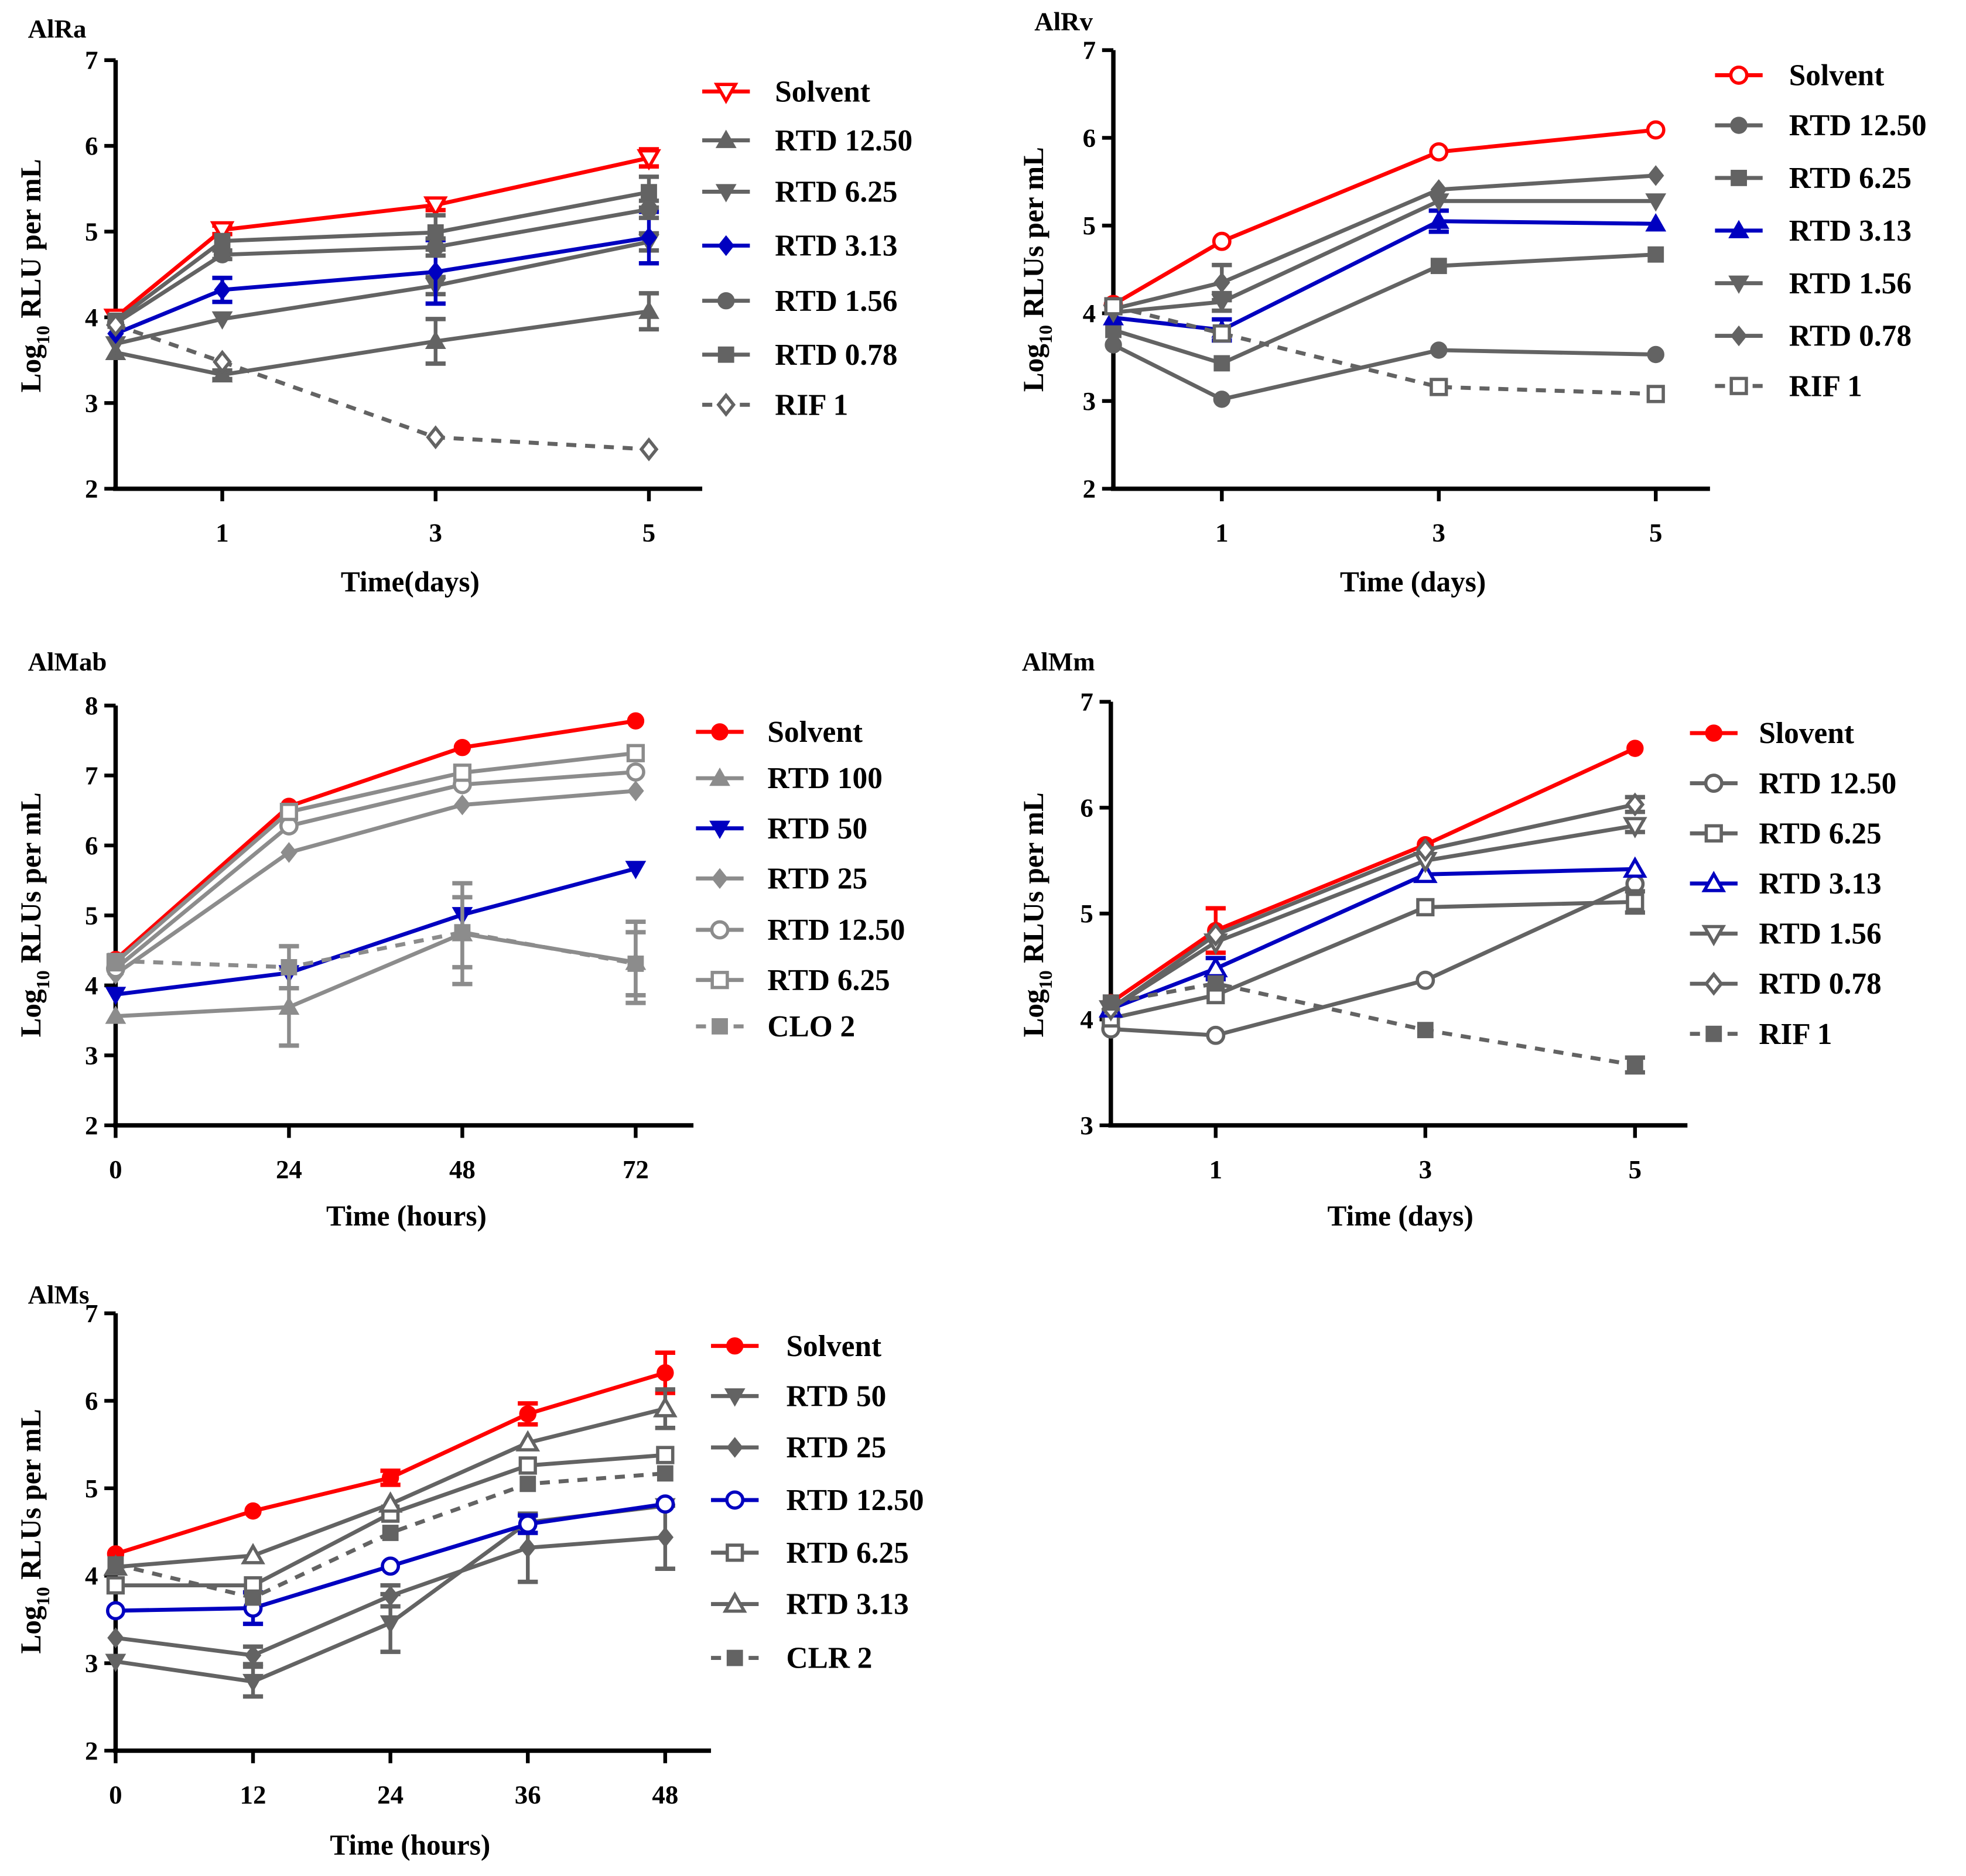  I want to click on legend-label: RTD 25, so click(817, 878).